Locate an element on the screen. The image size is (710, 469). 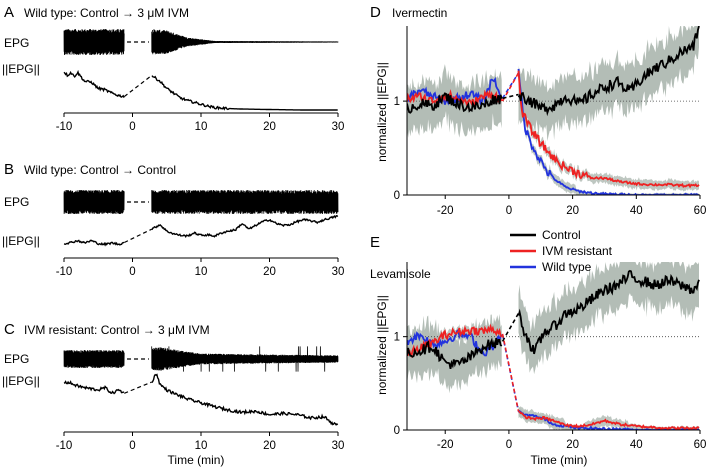
panel-a-x-axis: -10 0 10 20 30 is located at coordinates (200, 122).